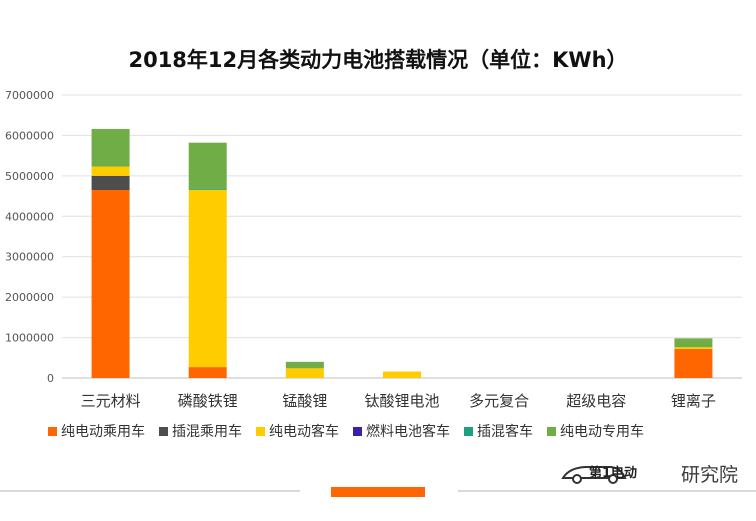 The image size is (756, 521). What do you see at coordinates (378, 60) in the screenshot?
I see `chart-title: 2018年12月各类动力电池搭载情况（单位：KWh）` at bounding box center [378, 60].